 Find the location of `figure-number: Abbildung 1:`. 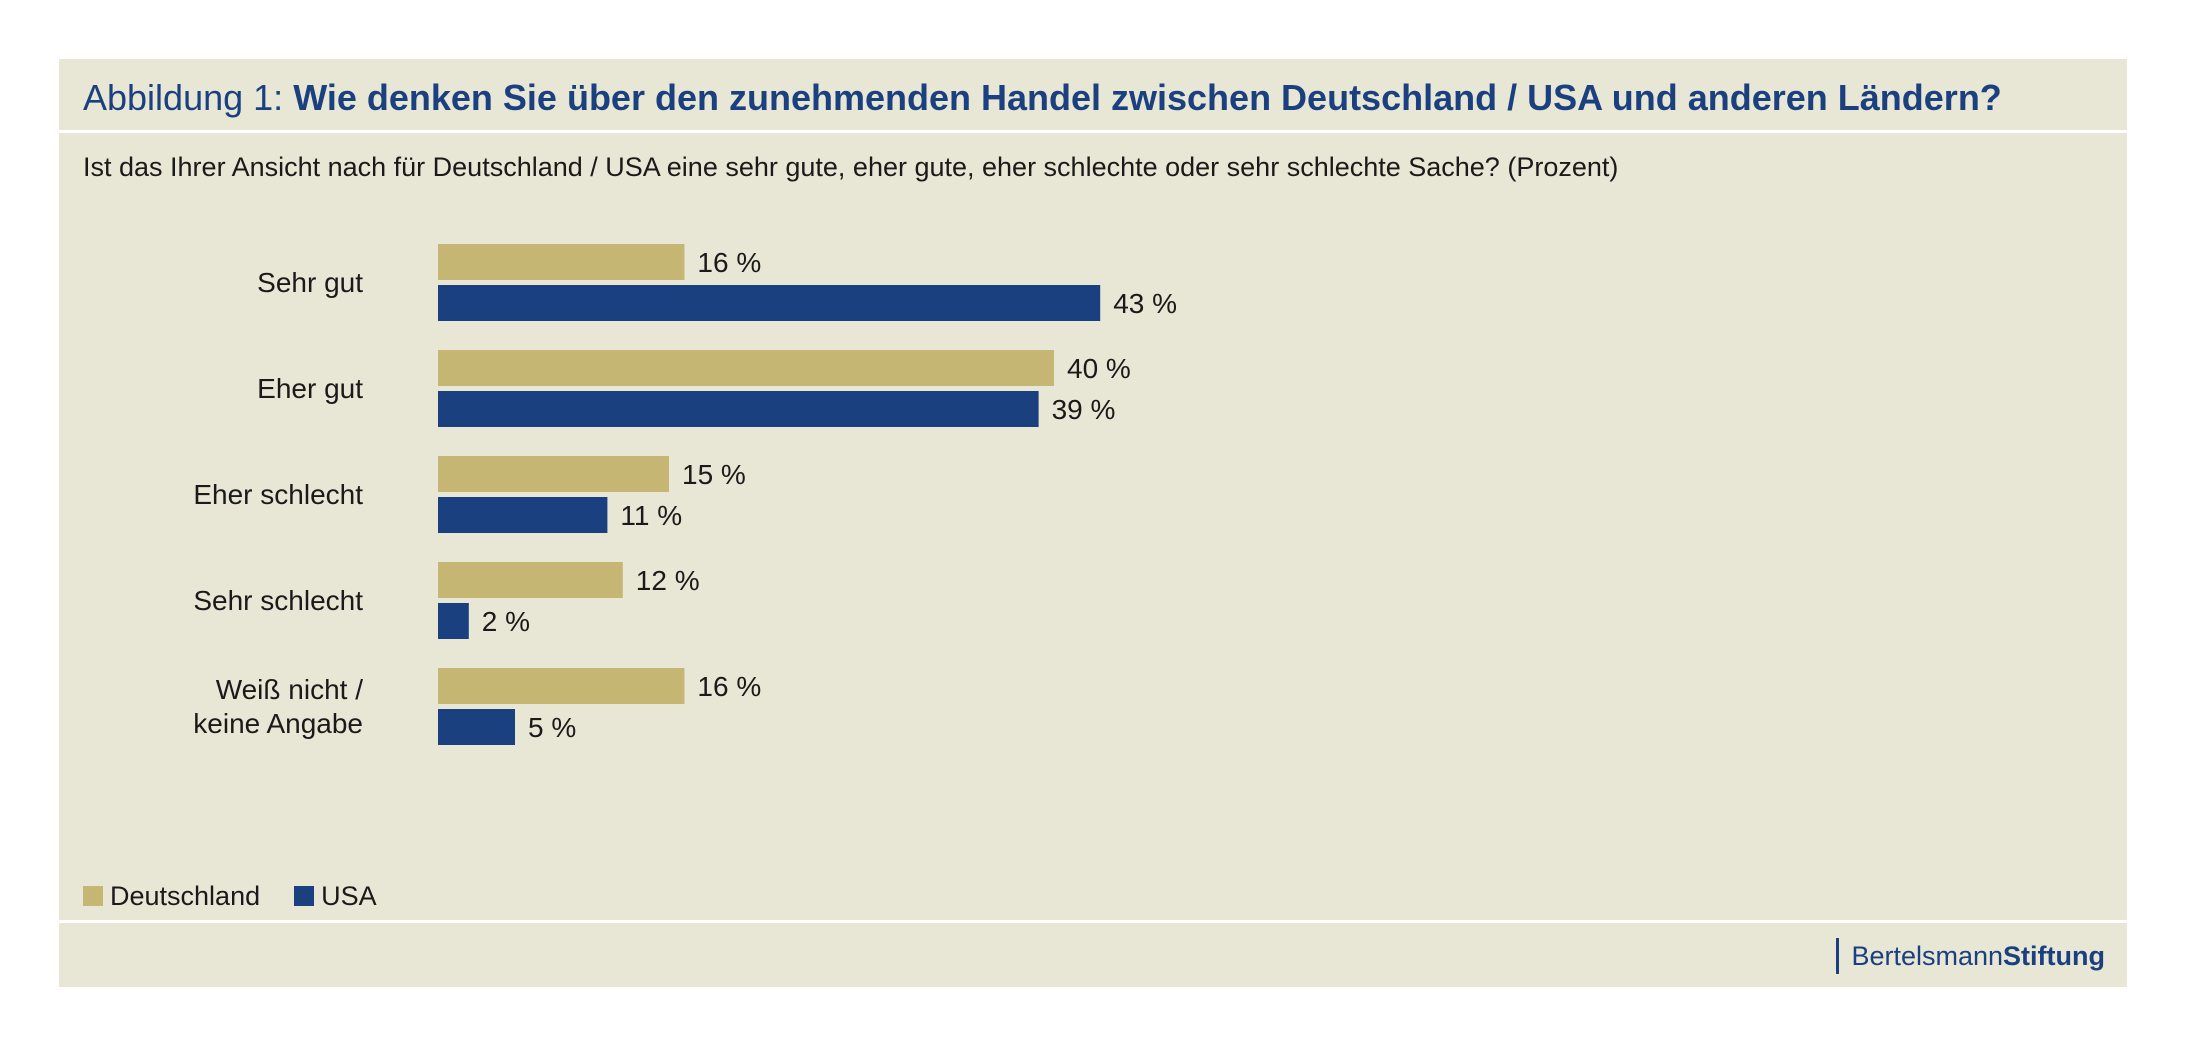

figure-number: Abbildung 1: is located at coordinates (183, 97).